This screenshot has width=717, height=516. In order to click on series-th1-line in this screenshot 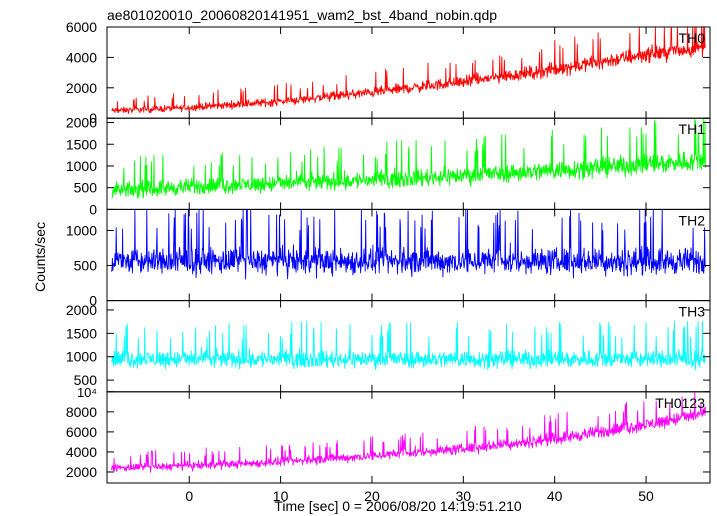, I will do `click(408, 158)`.